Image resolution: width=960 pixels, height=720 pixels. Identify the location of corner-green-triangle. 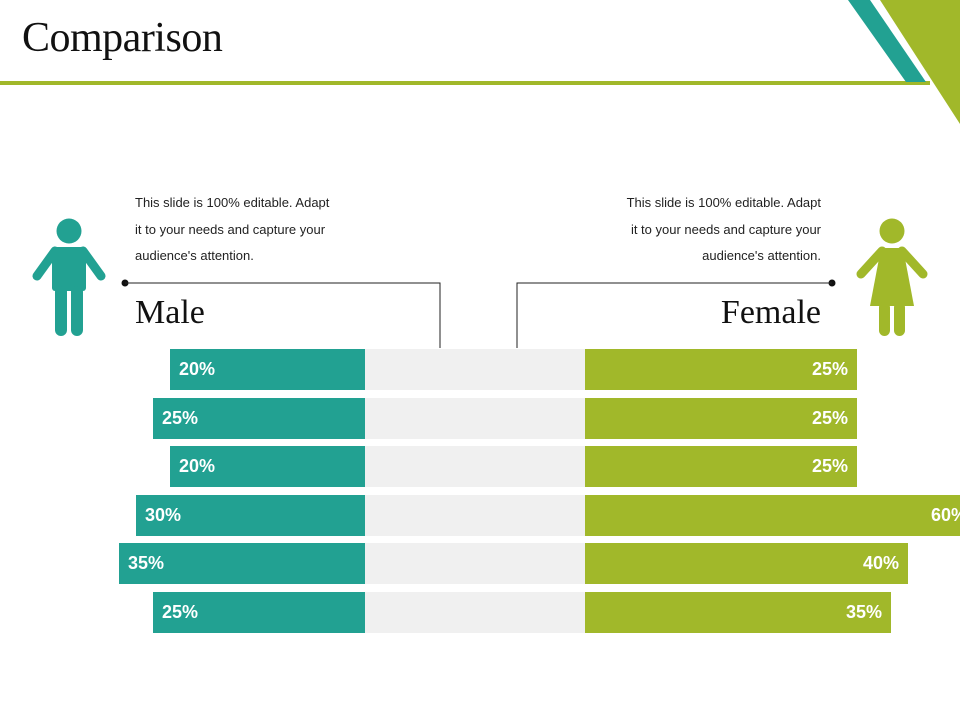
(920, 62).